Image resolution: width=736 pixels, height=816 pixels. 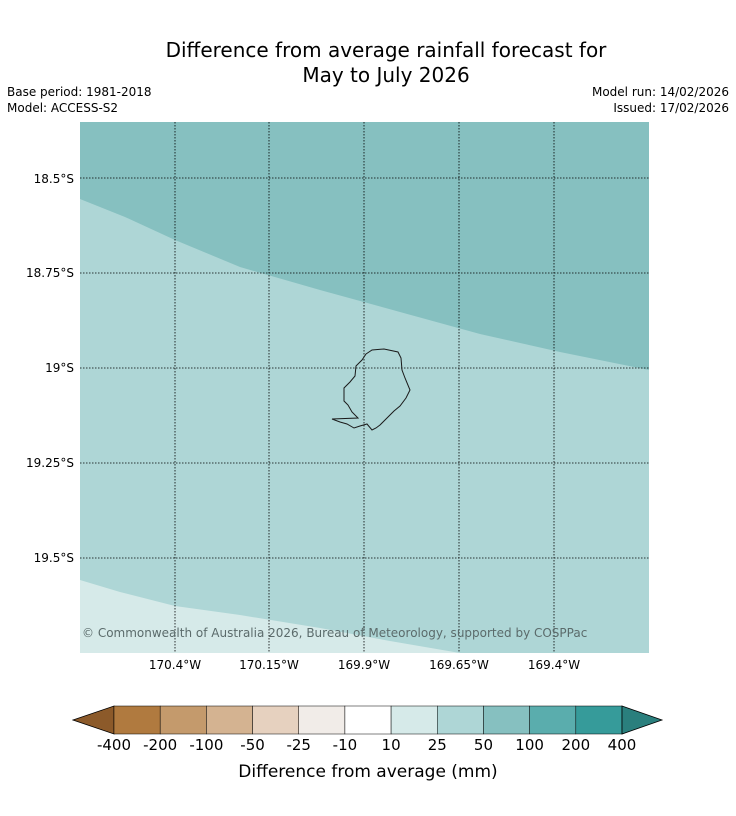 I want to click on colorbar-tick-label: 10, so click(x=391, y=745).